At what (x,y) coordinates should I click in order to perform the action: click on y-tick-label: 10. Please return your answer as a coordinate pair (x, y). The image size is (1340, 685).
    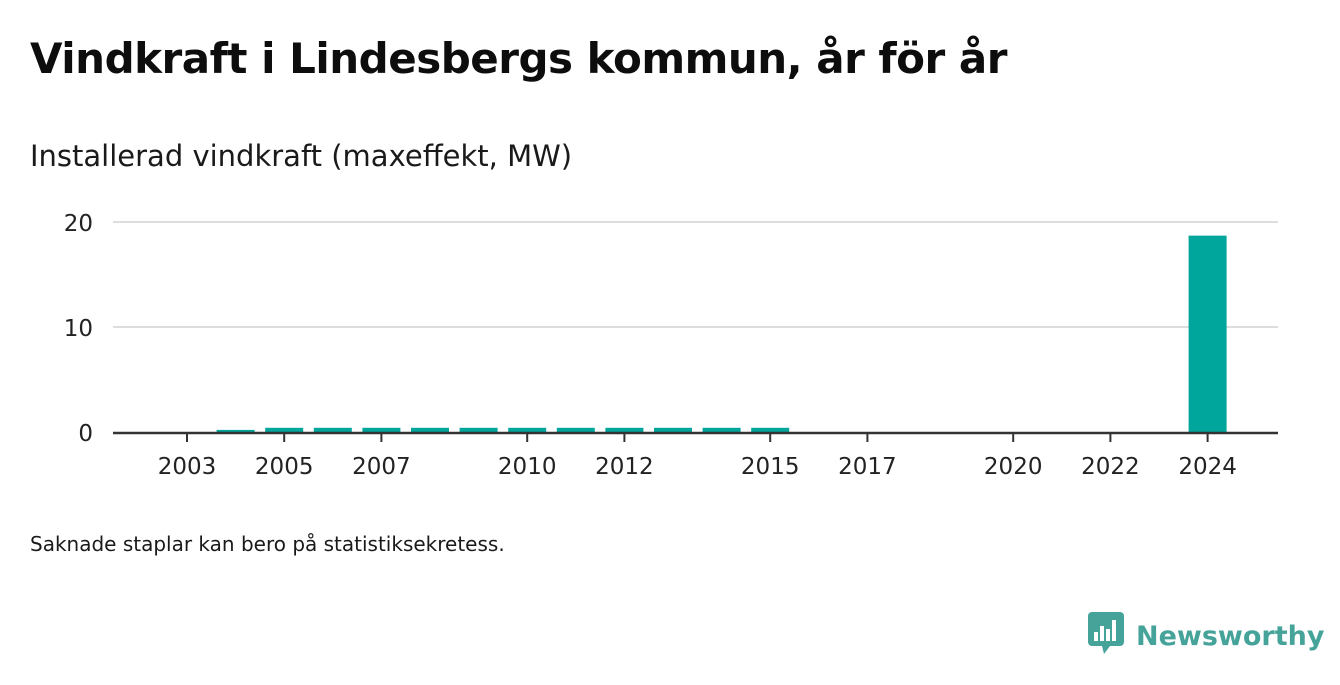
    Looking at the image, I should click on (78, 329).